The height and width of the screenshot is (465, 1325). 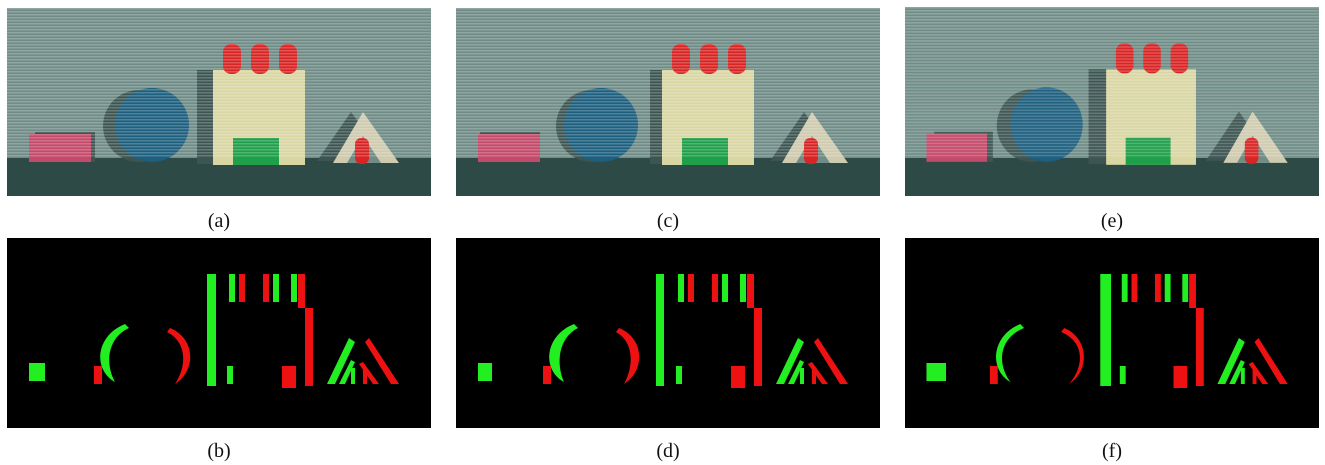 I want to click on caption-e: (e), so click(x=1112, y=221).